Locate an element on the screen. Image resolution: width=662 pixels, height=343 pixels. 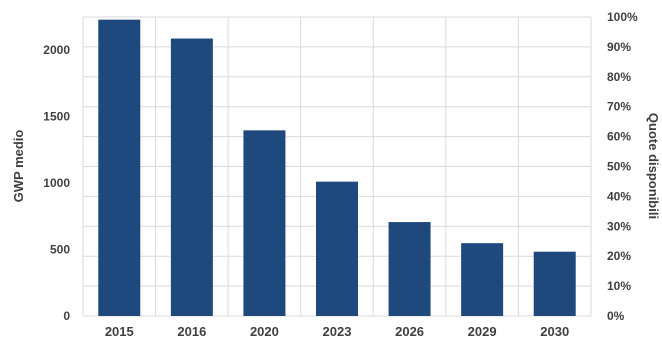
y-tick-label: 1500 is located at coordinates (56, 117).